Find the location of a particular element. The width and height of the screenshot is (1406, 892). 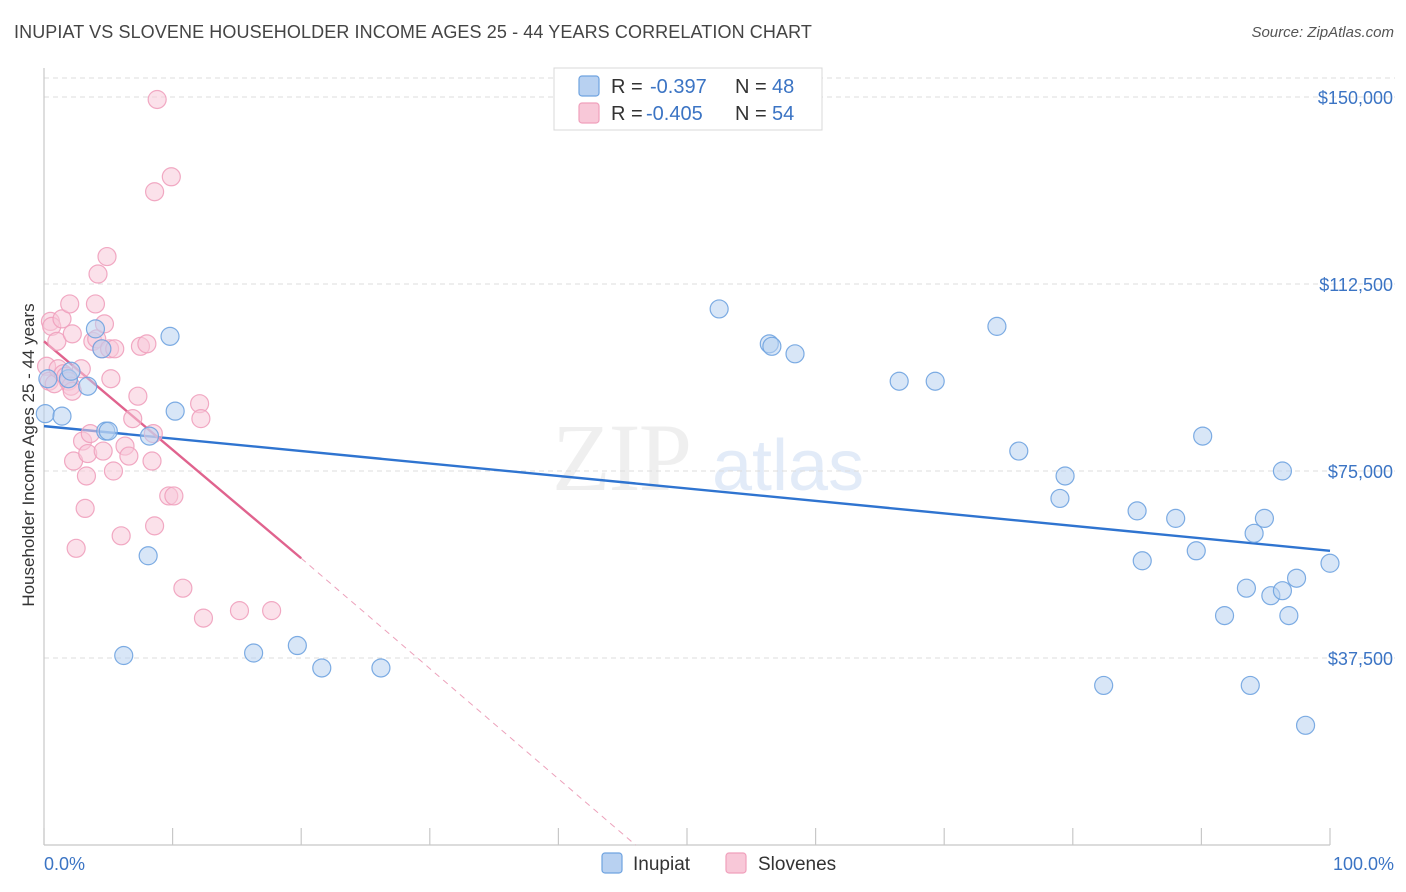

legend-swatch-slovenes is located at coordinates (589, 113).